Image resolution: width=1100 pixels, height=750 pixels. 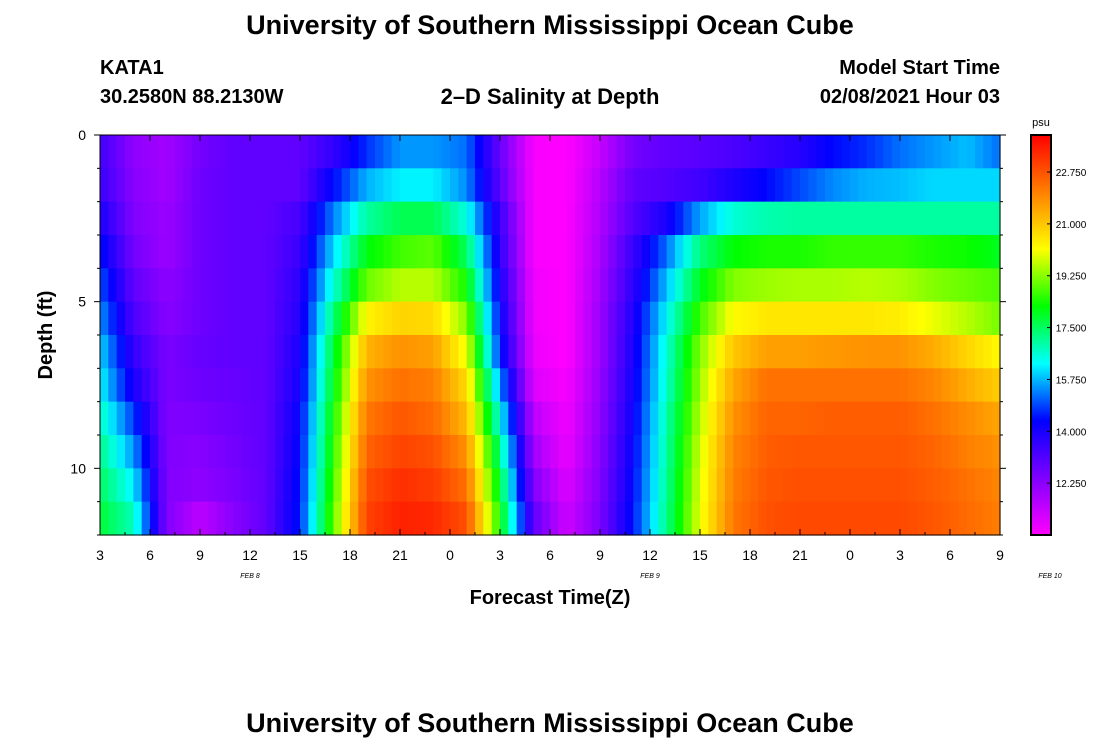 I want to click on x-tick-label: 0, so click(x=450, y=555).